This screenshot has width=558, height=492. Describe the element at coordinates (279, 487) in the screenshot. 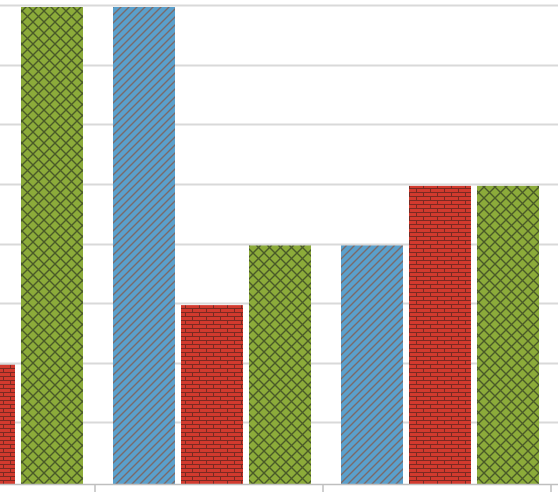

I see `x-axis` at that location.